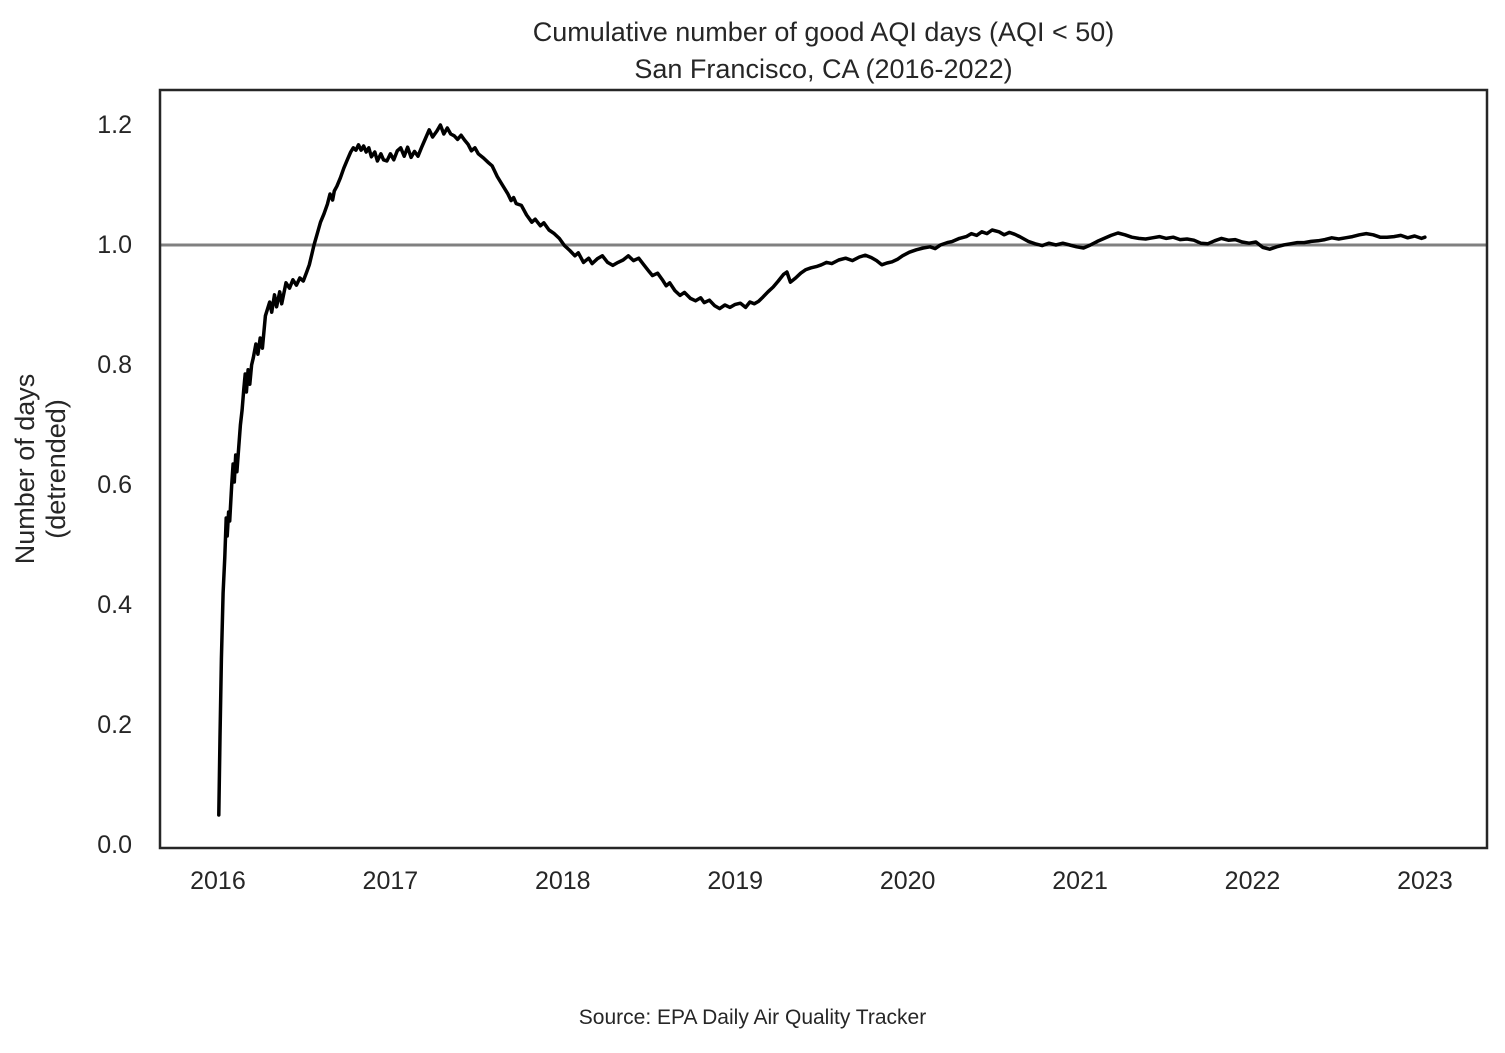  I want to click on y-tick-label: 0.8, so click(114, 364).